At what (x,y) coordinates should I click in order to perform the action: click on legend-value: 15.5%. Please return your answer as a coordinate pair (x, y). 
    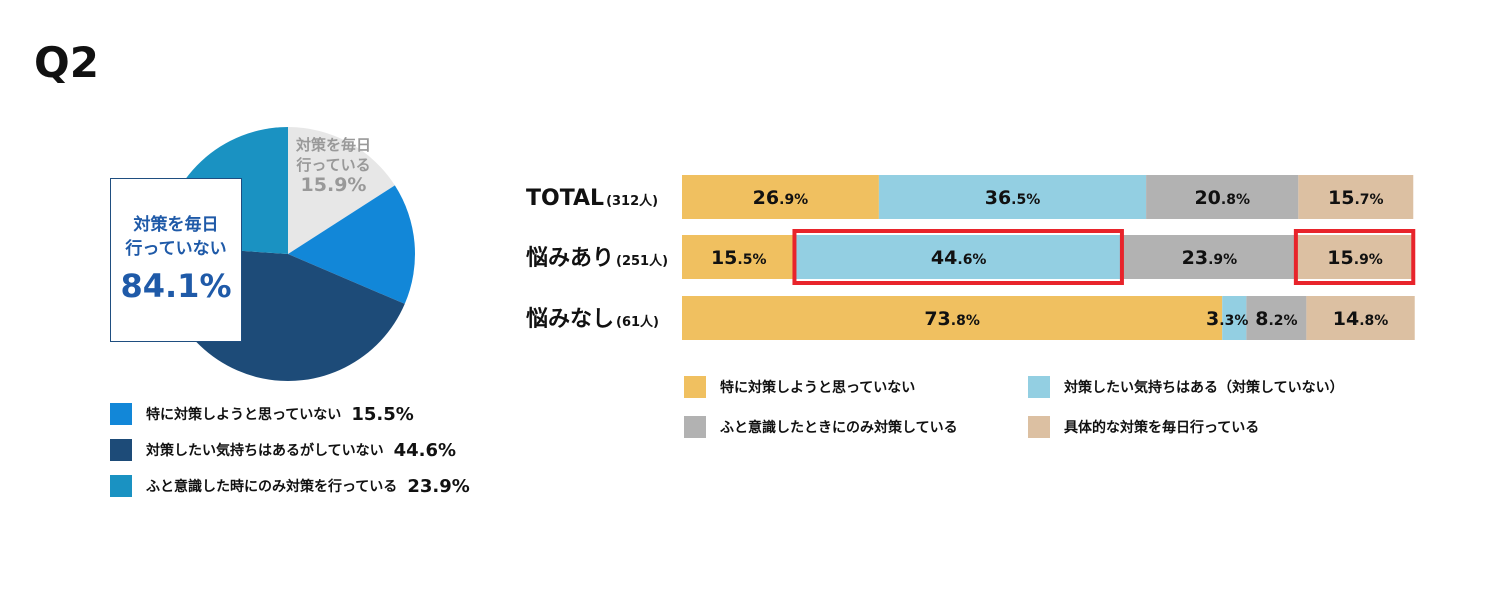
    Looking at the image, I should click on (382, 414).